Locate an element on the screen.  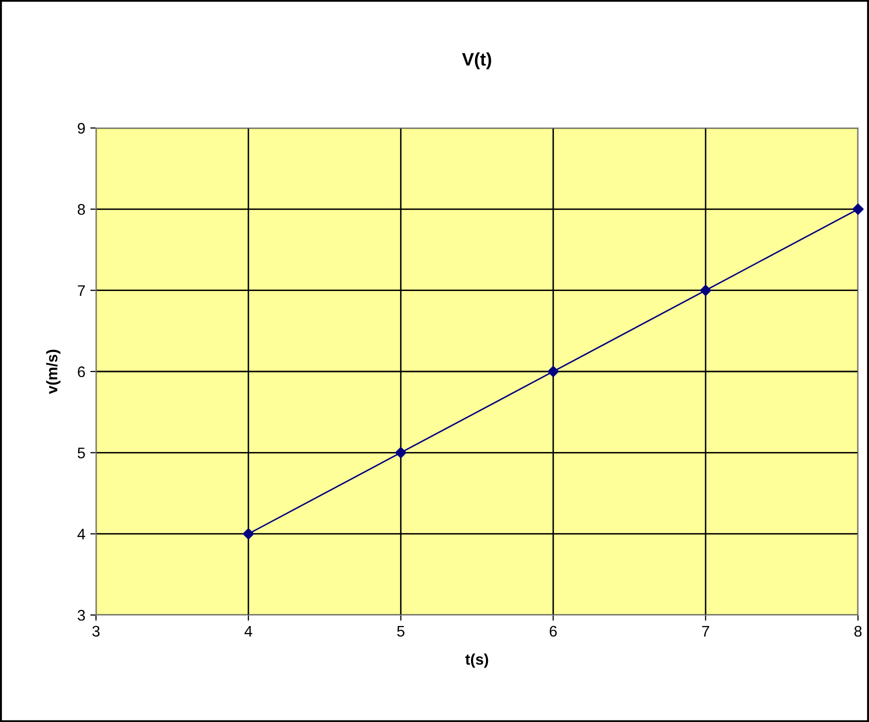
y-tick-label: 9 is located at coordinates (81, 128).